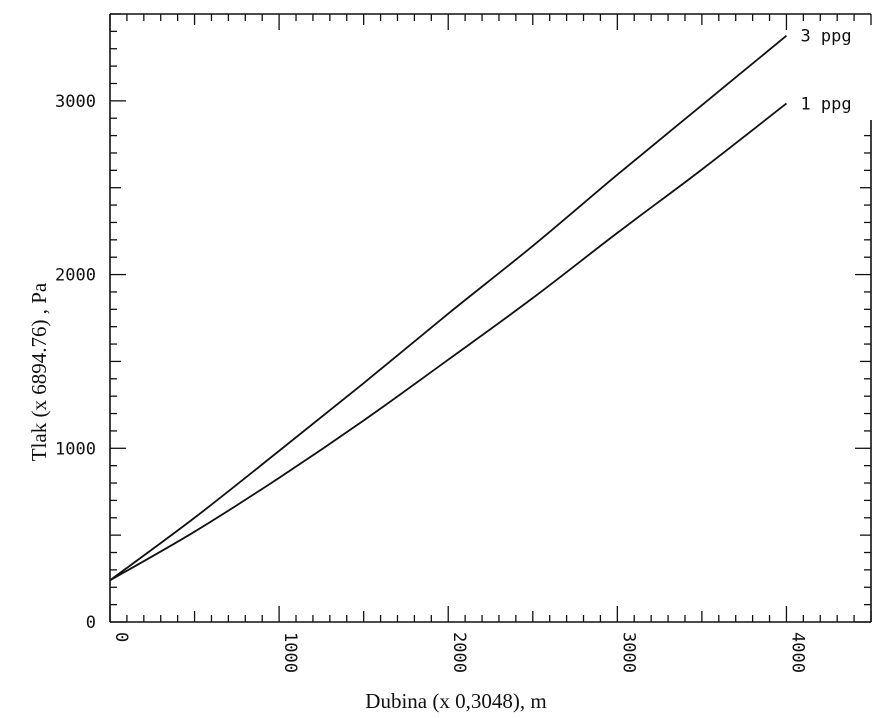 The height and width of the screenshot is (718, 873). I want to click on y-tick-label: 3000, so click(75, 102).